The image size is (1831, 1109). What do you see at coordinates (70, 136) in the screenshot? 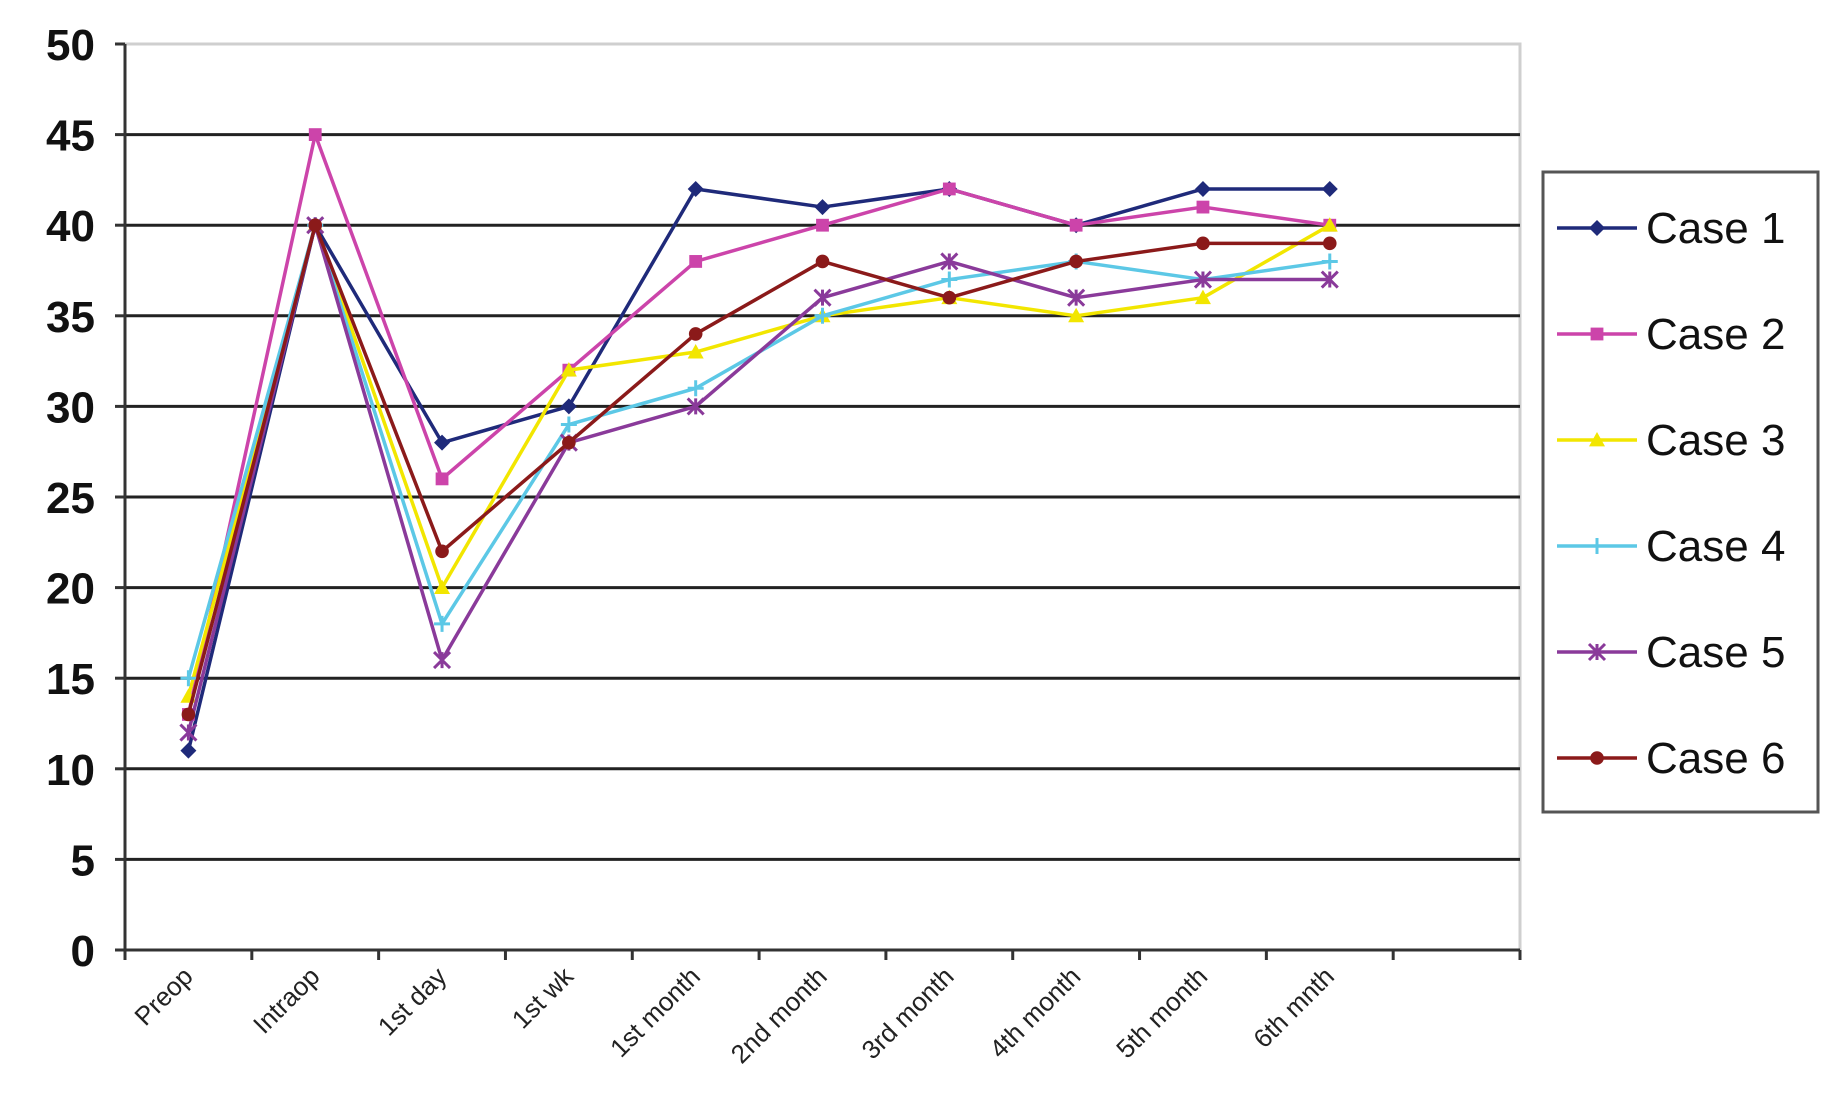
I see `y-tick-label: 45` at bounding box center [70, 136].